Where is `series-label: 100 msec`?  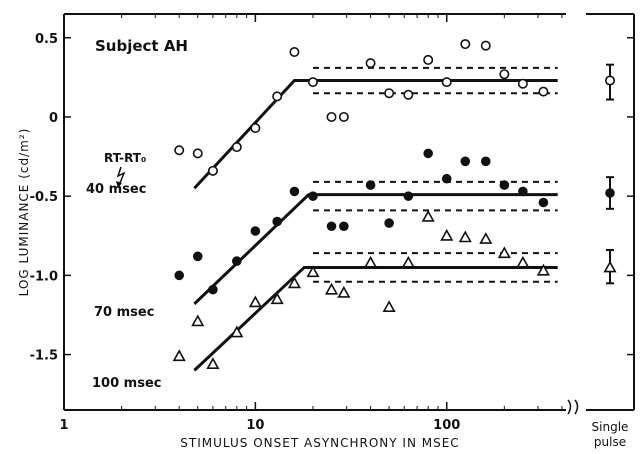 series-label: 100 msec is located at coordinates (126, 383).